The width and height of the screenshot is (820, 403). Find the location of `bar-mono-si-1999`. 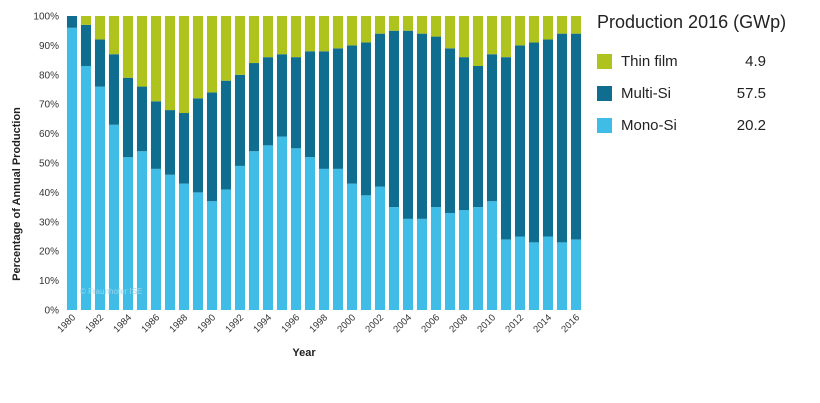

bar-mono-si-1999 is located at coordinates (338, 239).